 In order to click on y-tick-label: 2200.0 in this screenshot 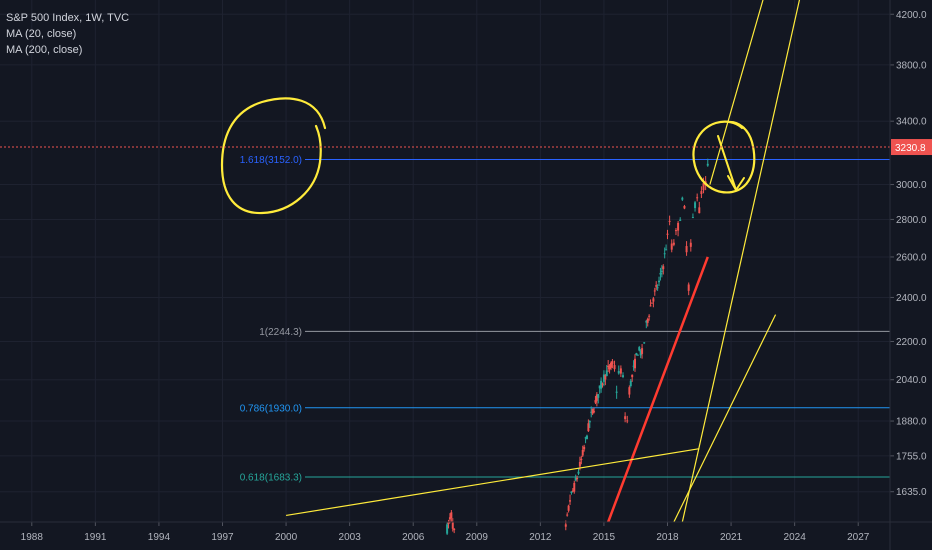, I will do `click(911, 342)`.